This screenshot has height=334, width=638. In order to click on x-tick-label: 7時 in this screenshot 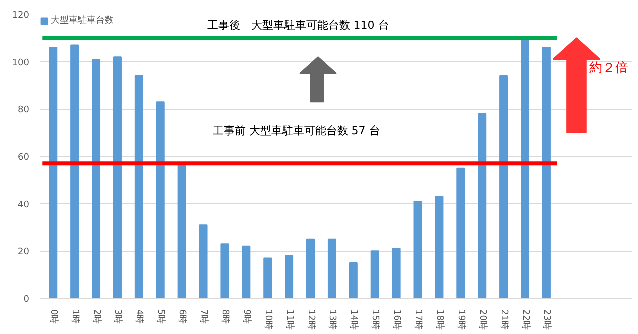, I will do `click(204, 317)`.